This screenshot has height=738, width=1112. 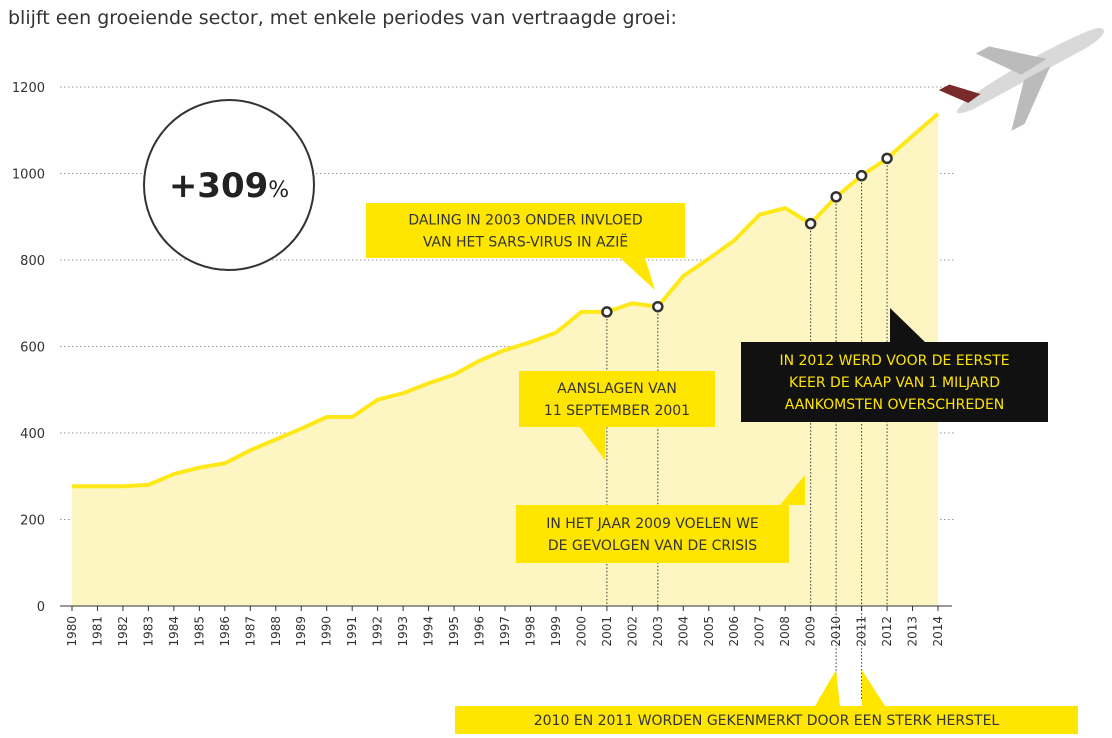 I want to click on y-tick-label: 800, so click(x=32, y=261).